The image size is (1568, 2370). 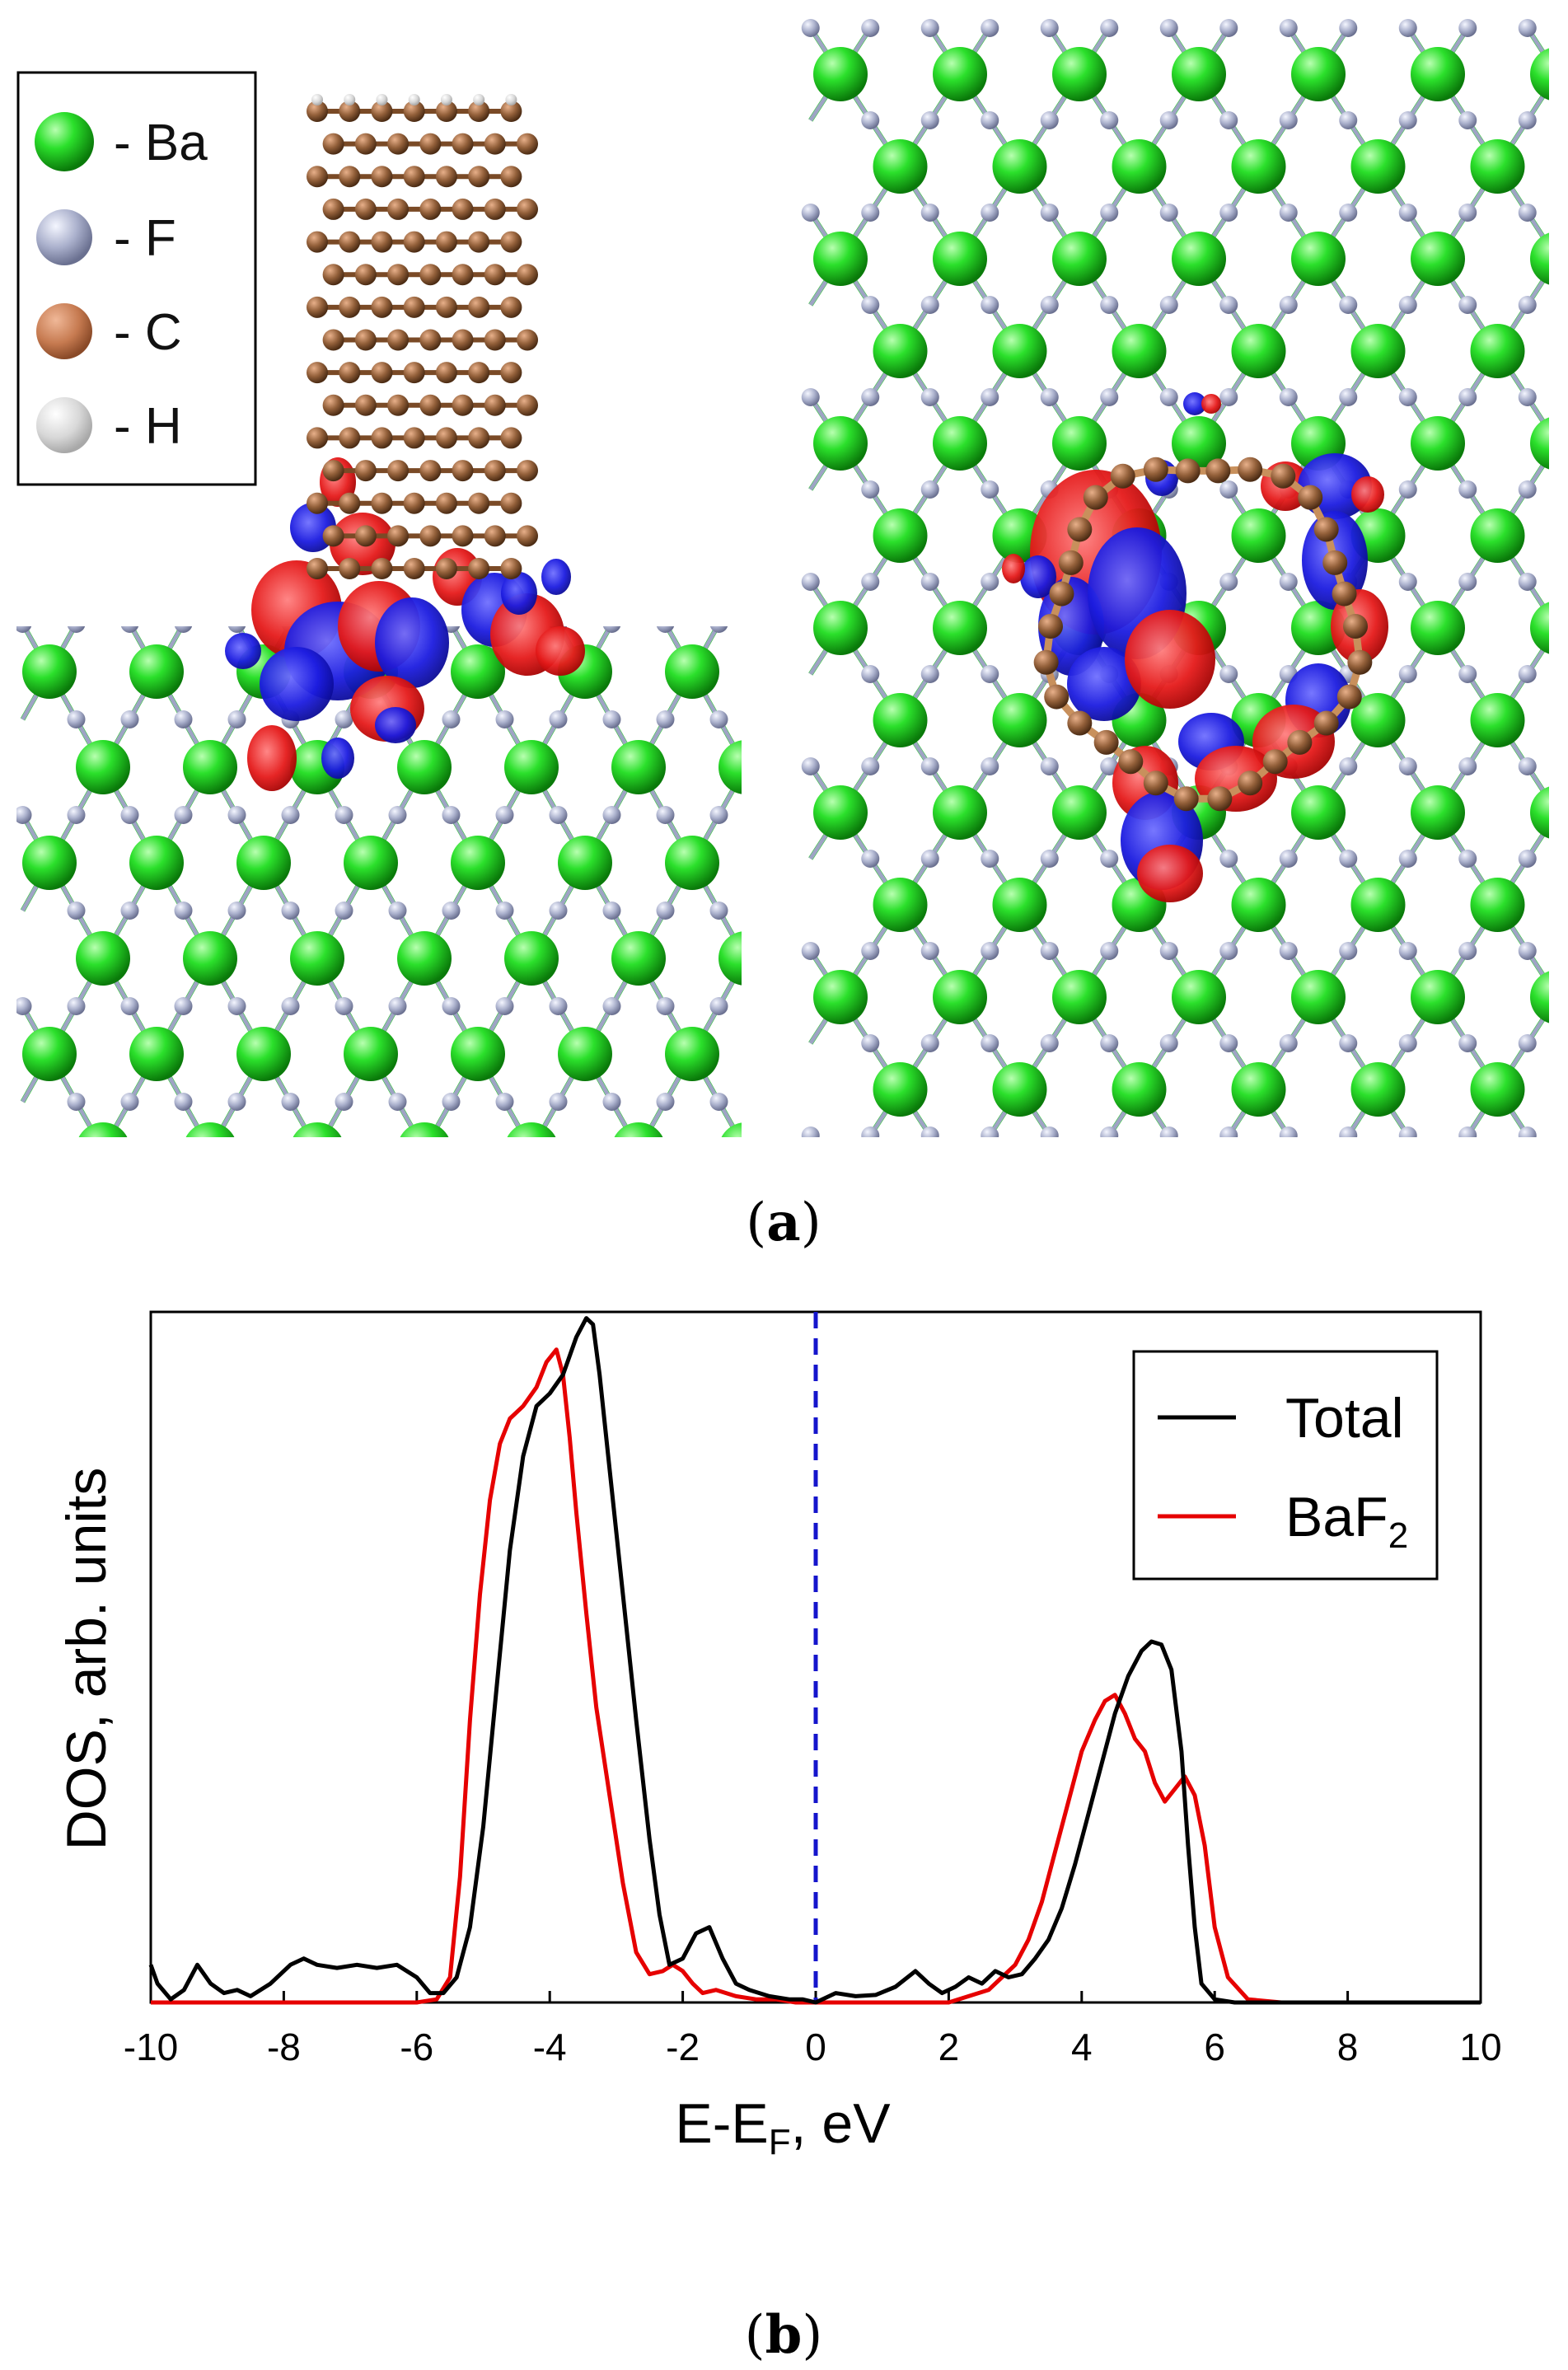 What do you see at coordinates (64, 142) in the screenshot?
I see `ba-atom-icon` at bounding box center [64, 142].